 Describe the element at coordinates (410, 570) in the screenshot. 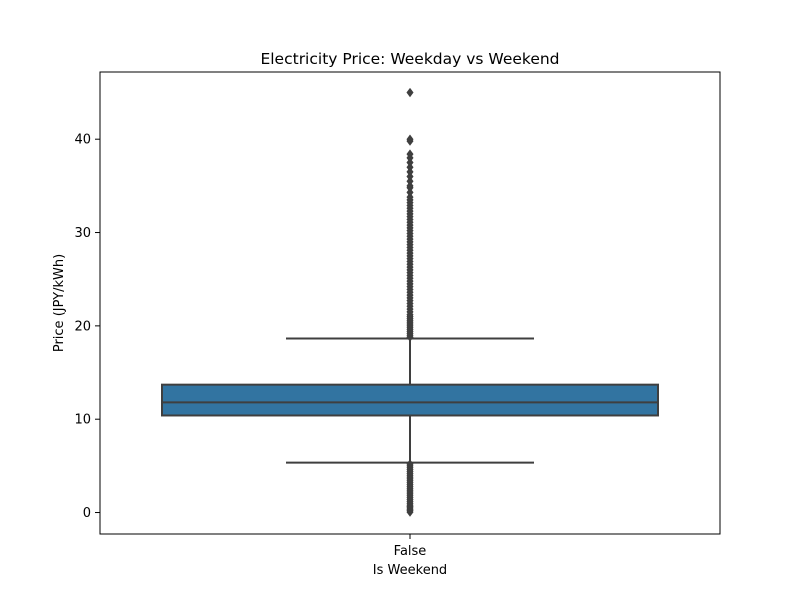

I see `x-axis-label: Is Weekend` at that location.